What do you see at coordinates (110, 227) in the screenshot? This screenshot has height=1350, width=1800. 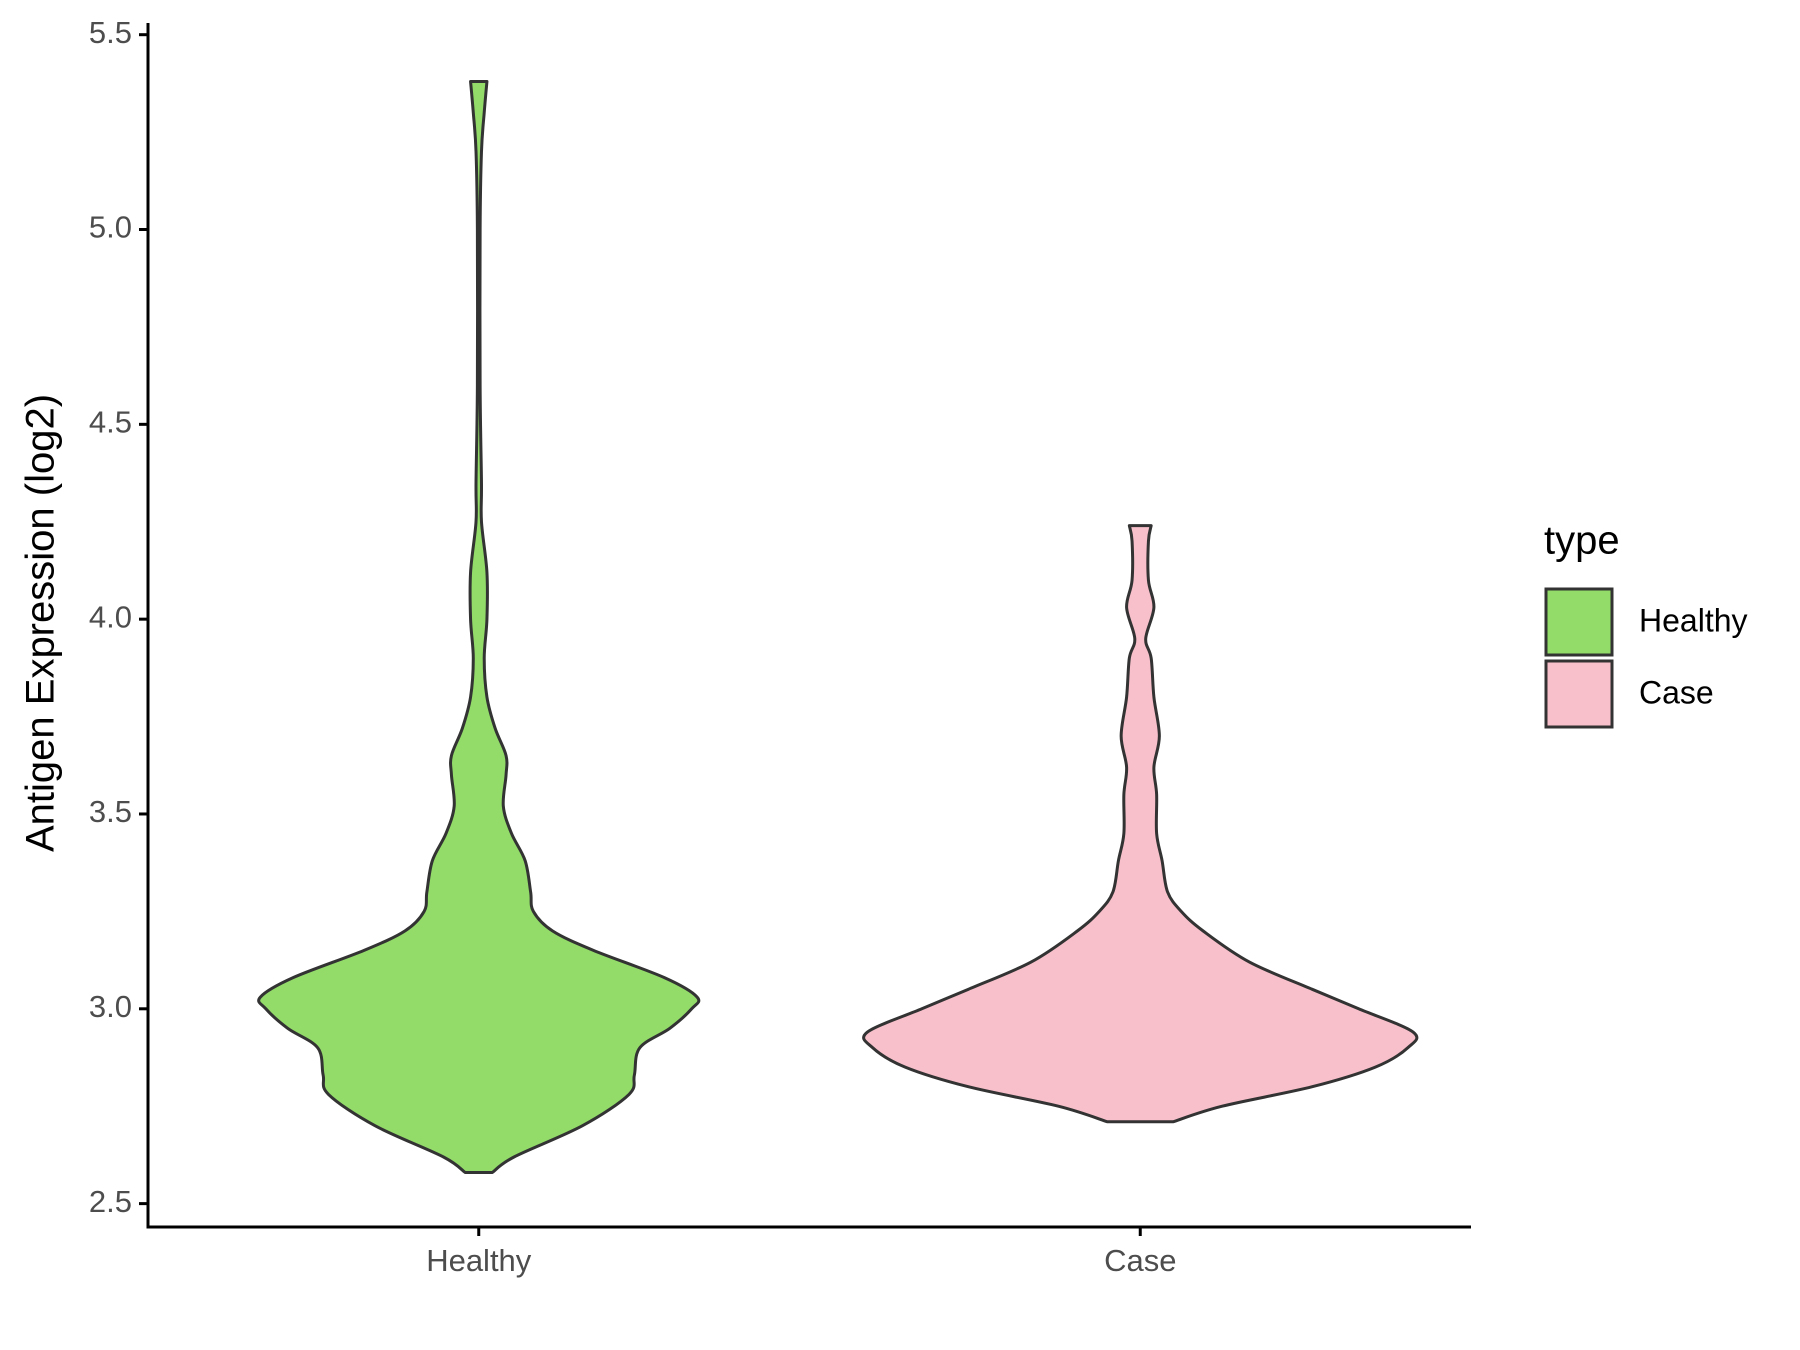 I see `y-tick-label: 5.0` at bounding box center [110, 227].